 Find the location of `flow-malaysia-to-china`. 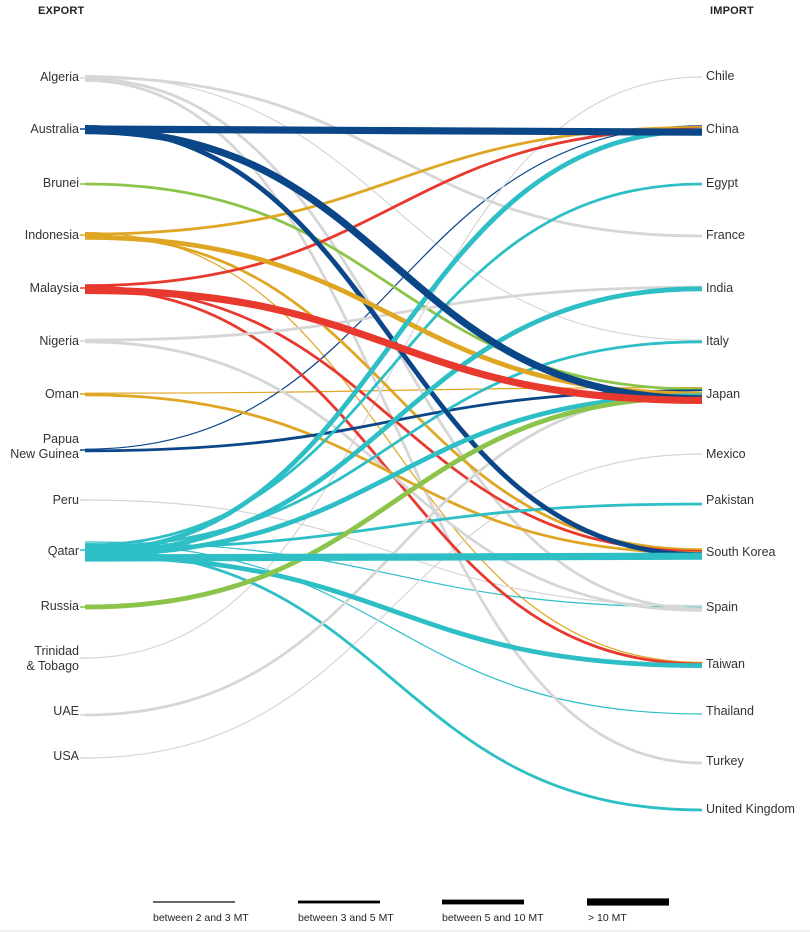

flow-malaysia-to-china is located at coordinates (393, 207).